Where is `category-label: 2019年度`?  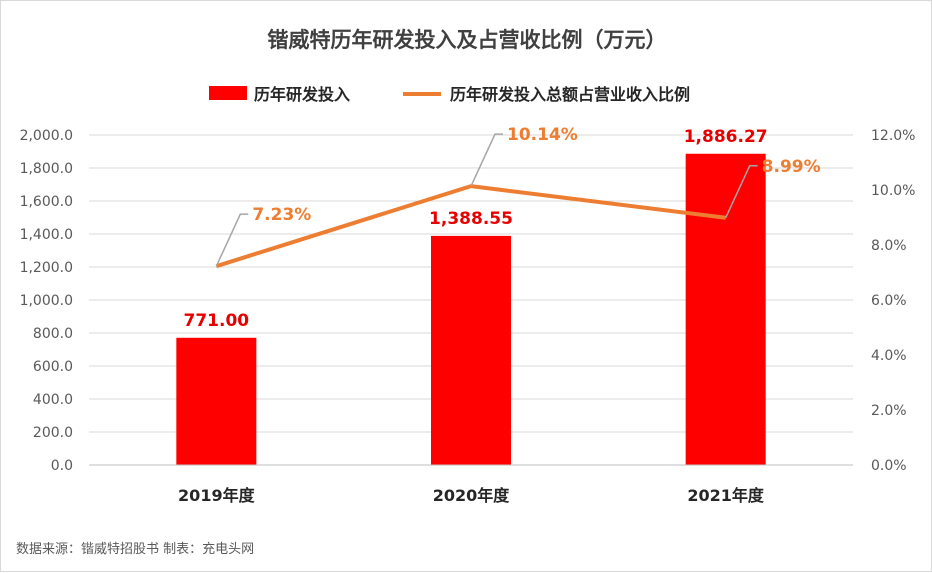
category-label: 2019年度 is located at coordinates (217, 495).